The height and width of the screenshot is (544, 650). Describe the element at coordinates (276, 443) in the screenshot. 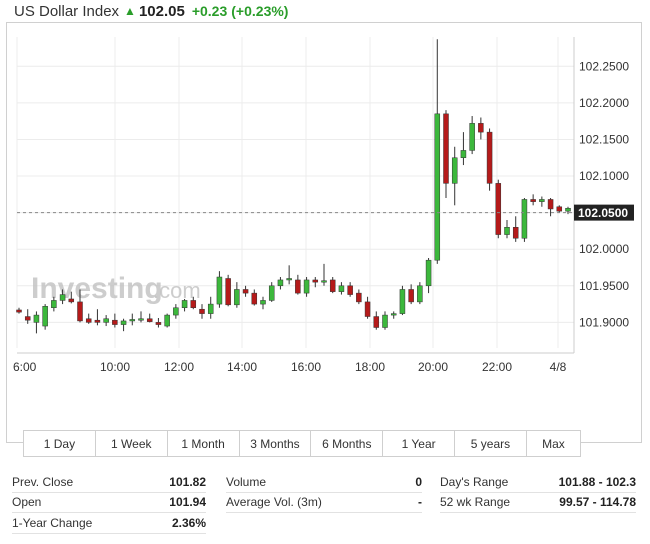

I see `timeframe-button-3-months: 3 Months` at that location.